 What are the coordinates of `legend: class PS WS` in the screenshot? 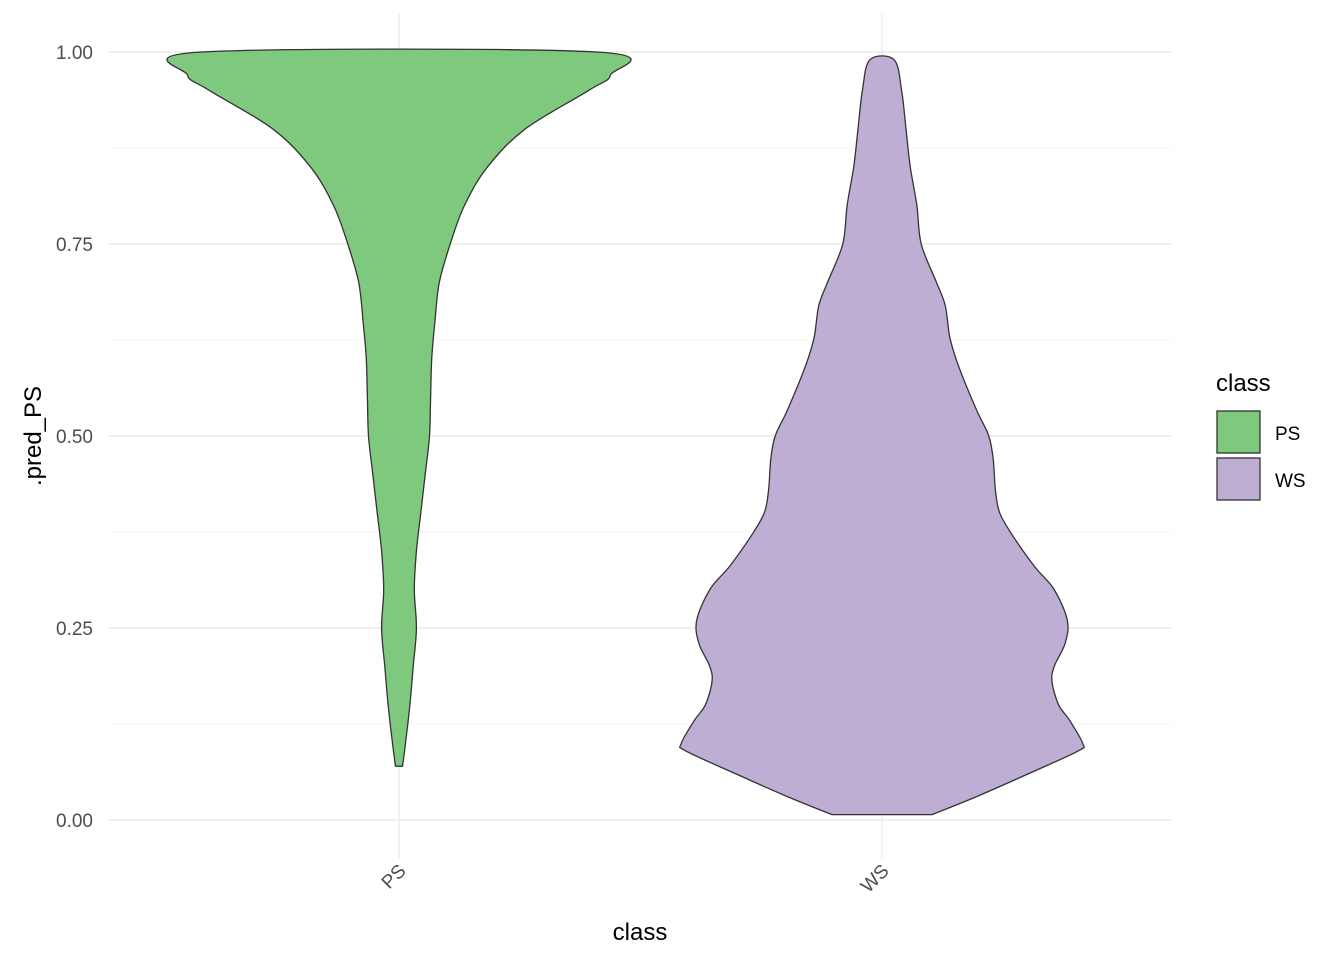 It's located at (1261, 435).